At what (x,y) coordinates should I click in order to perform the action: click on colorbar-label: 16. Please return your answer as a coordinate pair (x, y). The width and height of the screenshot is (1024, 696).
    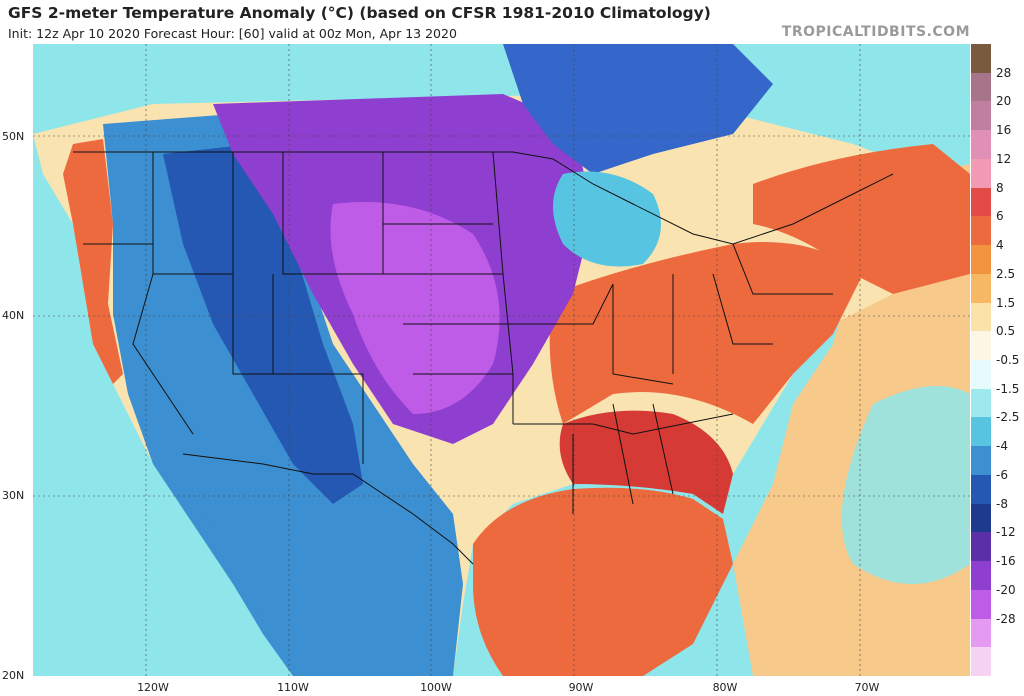
    Looking at the image, I should click on (1004, 130).